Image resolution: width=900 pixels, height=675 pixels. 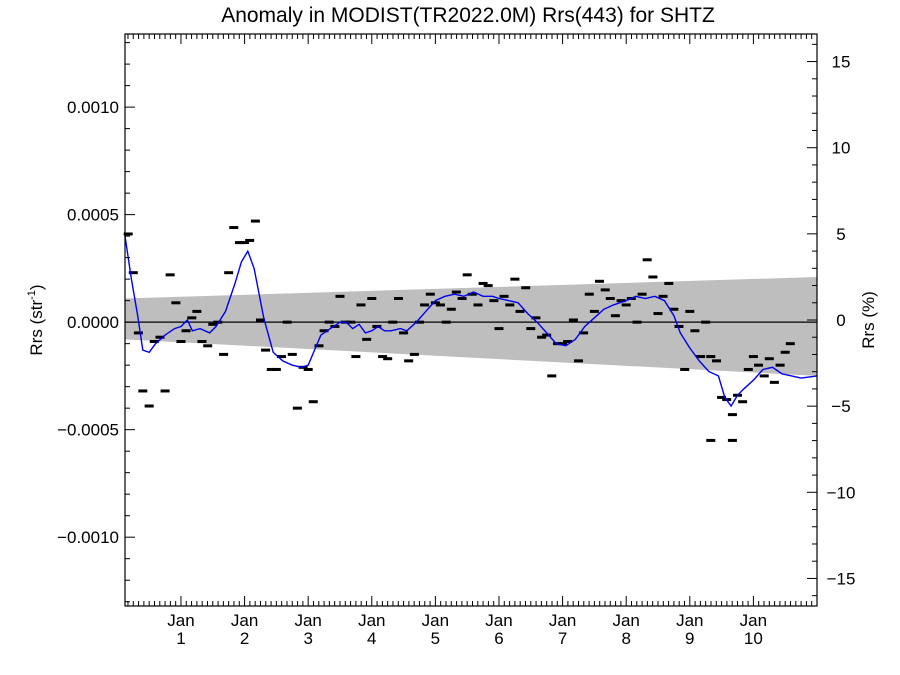 What do you see at coordinates (841, 62) in the screenshot?
I see `y-tick-label-right: 15` at bounding box center [841, 62].